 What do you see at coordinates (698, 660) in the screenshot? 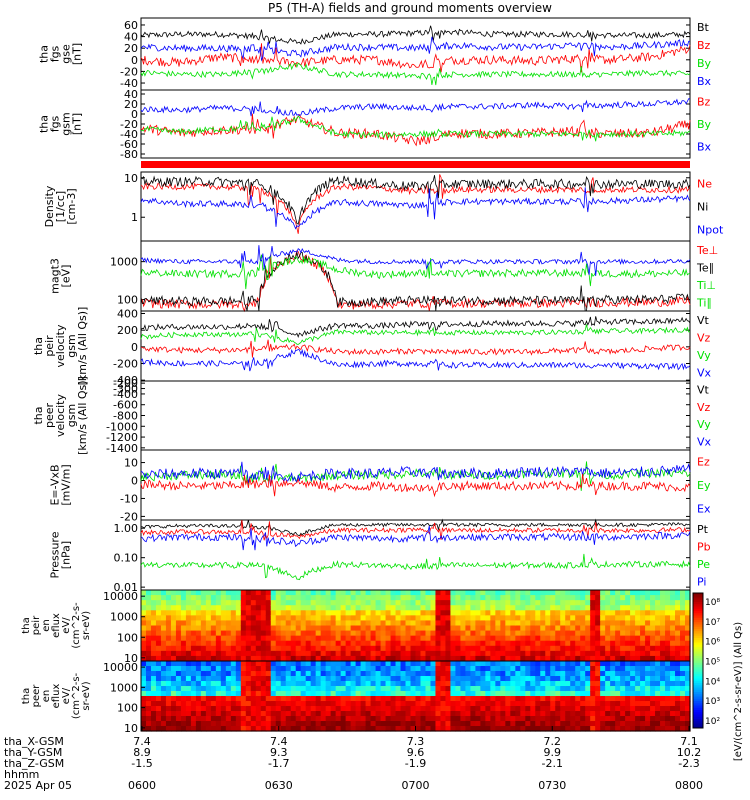
I see `colorbar-frame` at bounding box center [698, 660].